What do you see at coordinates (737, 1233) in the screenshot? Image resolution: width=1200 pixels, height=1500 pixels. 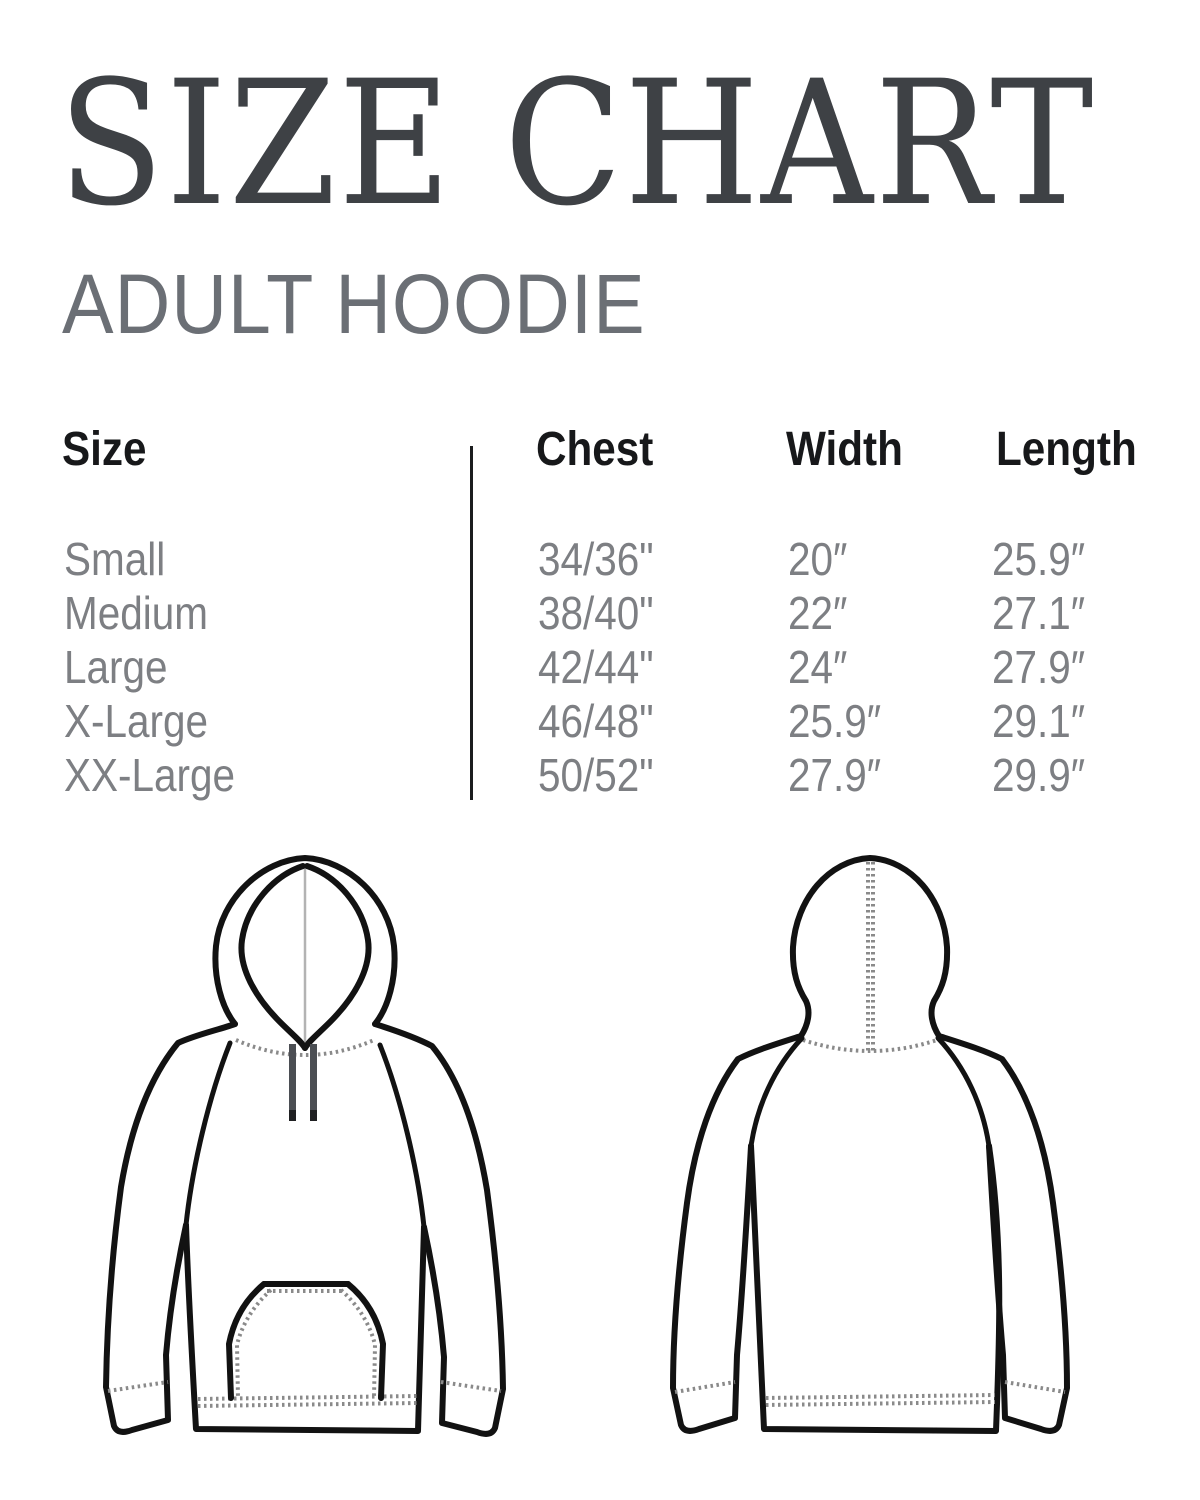 I see `back-left-sleeve` at bounding box center [737, 1233].